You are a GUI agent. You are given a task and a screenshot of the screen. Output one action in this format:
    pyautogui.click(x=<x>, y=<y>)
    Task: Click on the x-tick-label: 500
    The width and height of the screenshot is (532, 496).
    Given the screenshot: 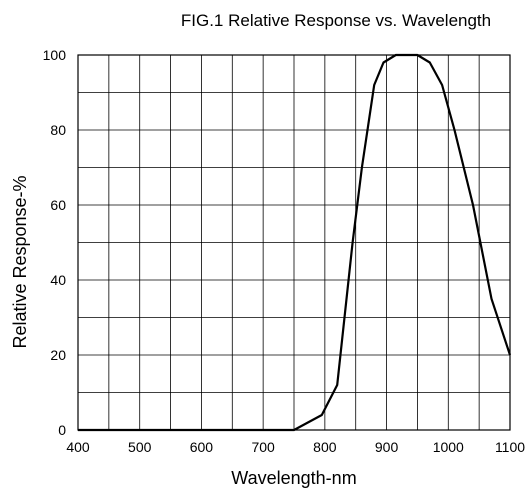 What is the action you would take?
    pyautogui.click(x=140, y=447)
    